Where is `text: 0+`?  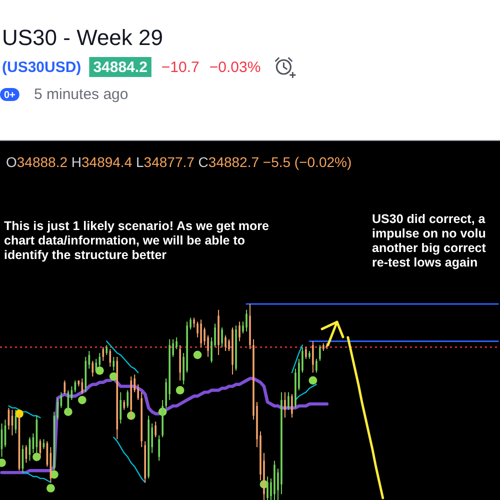 text: 0+ is located at coordinates (10, 95).